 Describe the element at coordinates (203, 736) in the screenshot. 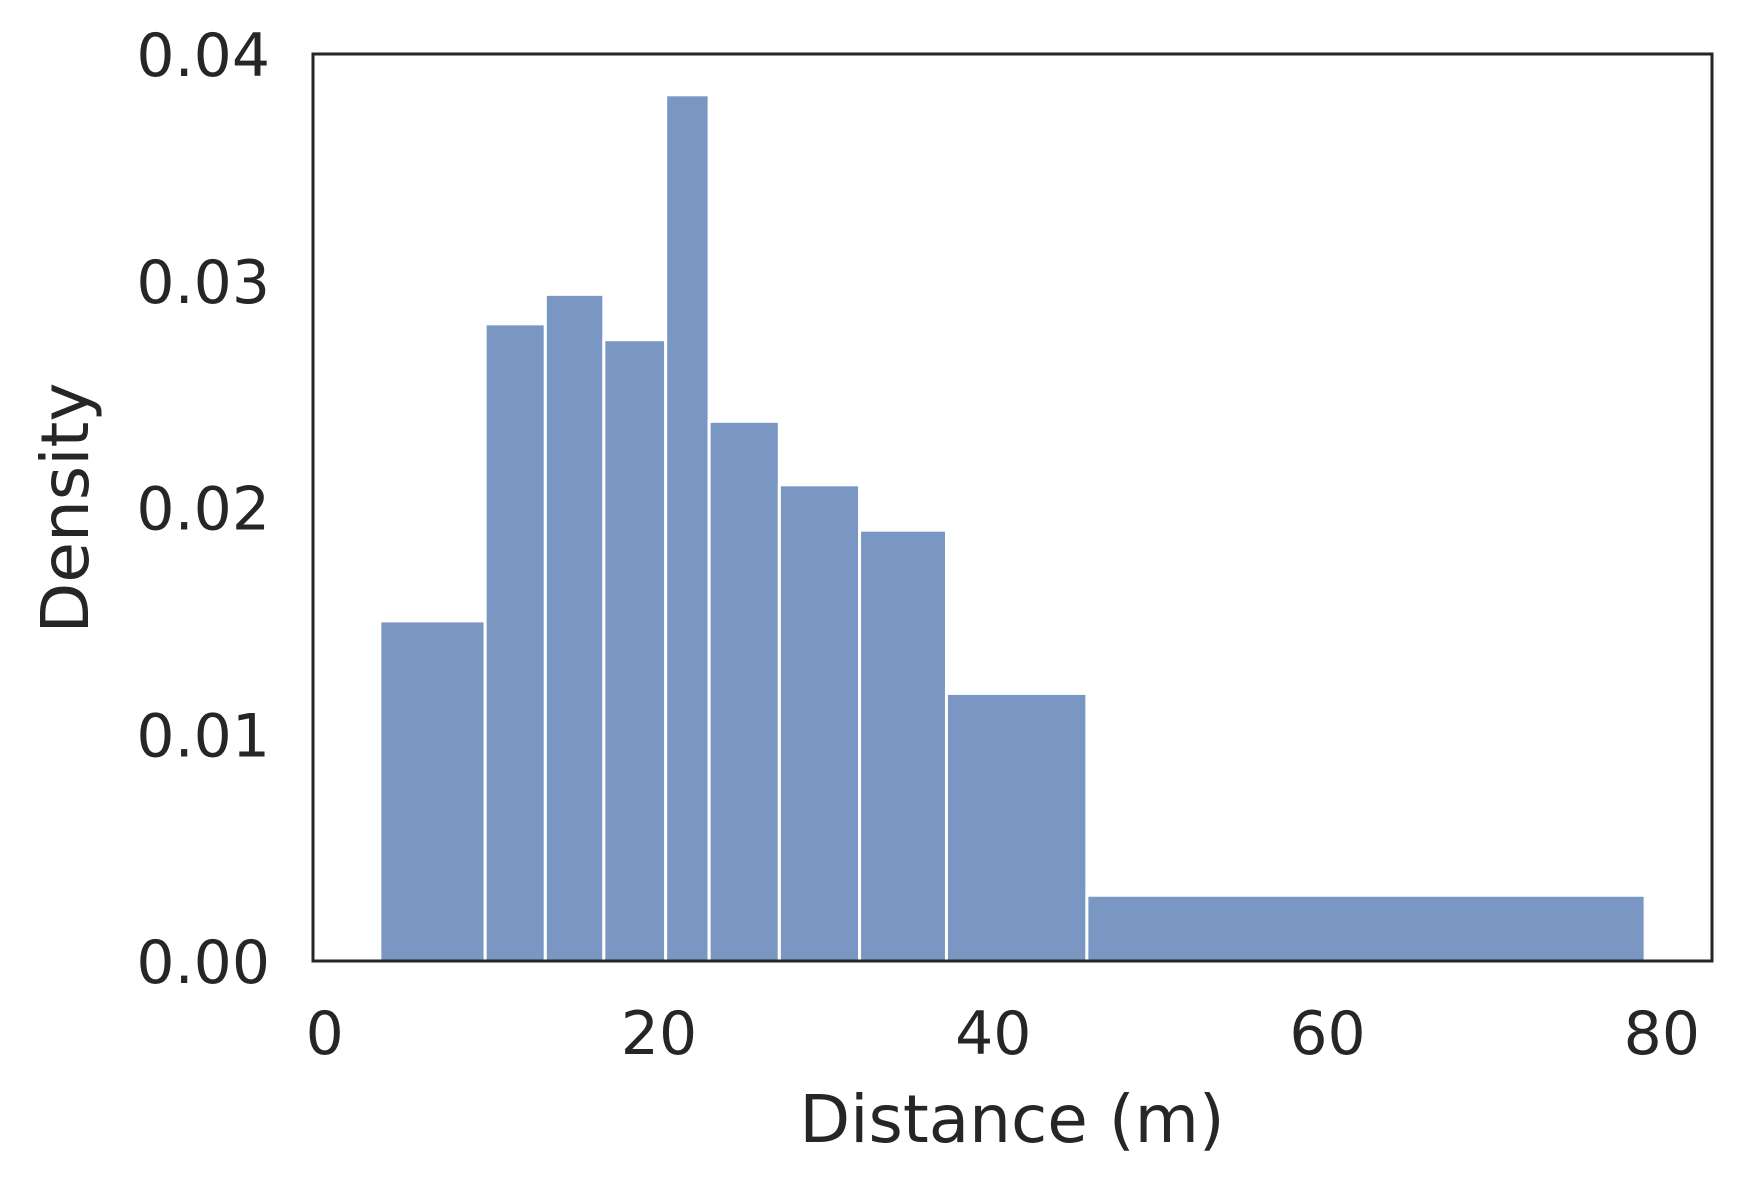

I see `y-tick-label: 0.01` at that location.